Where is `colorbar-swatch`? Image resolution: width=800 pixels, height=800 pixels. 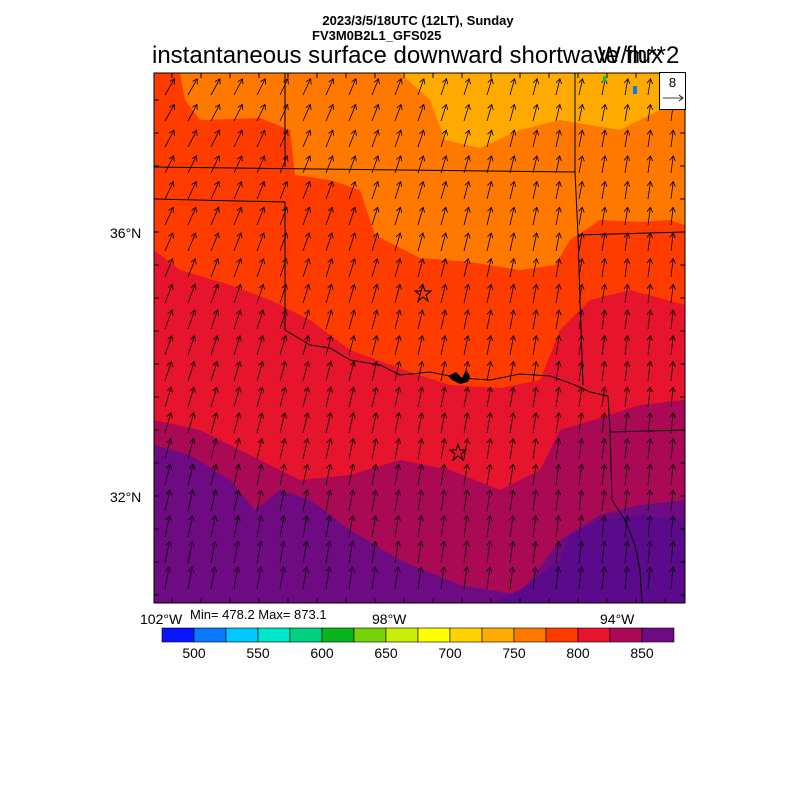
colorbar-swatch is located at coordinates (434, 635).